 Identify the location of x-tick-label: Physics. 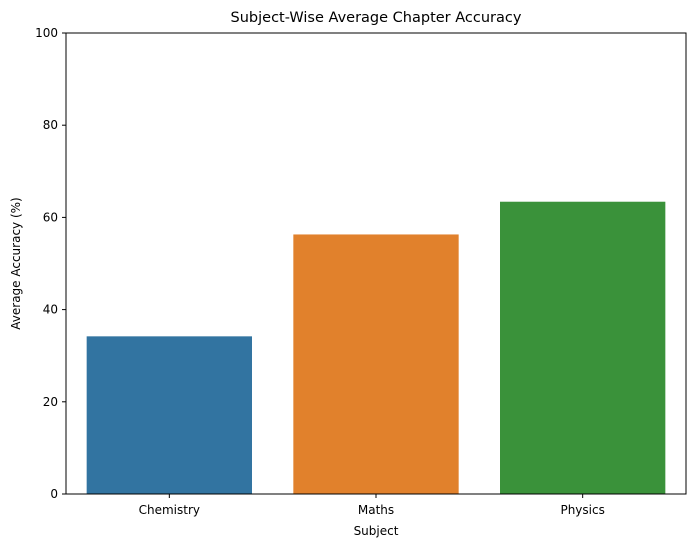
(582, 510).